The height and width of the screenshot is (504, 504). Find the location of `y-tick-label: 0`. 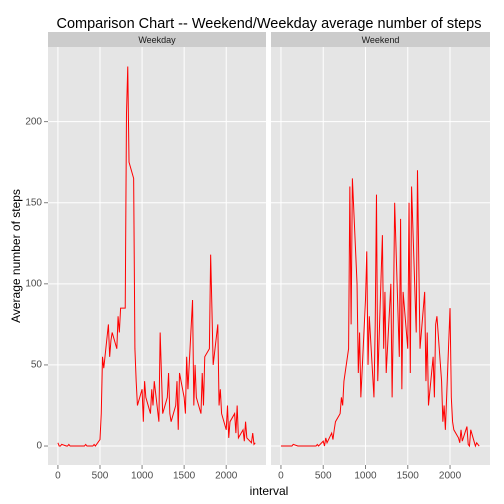

y-tick-label: 0 is located at coordinates (39, 446).